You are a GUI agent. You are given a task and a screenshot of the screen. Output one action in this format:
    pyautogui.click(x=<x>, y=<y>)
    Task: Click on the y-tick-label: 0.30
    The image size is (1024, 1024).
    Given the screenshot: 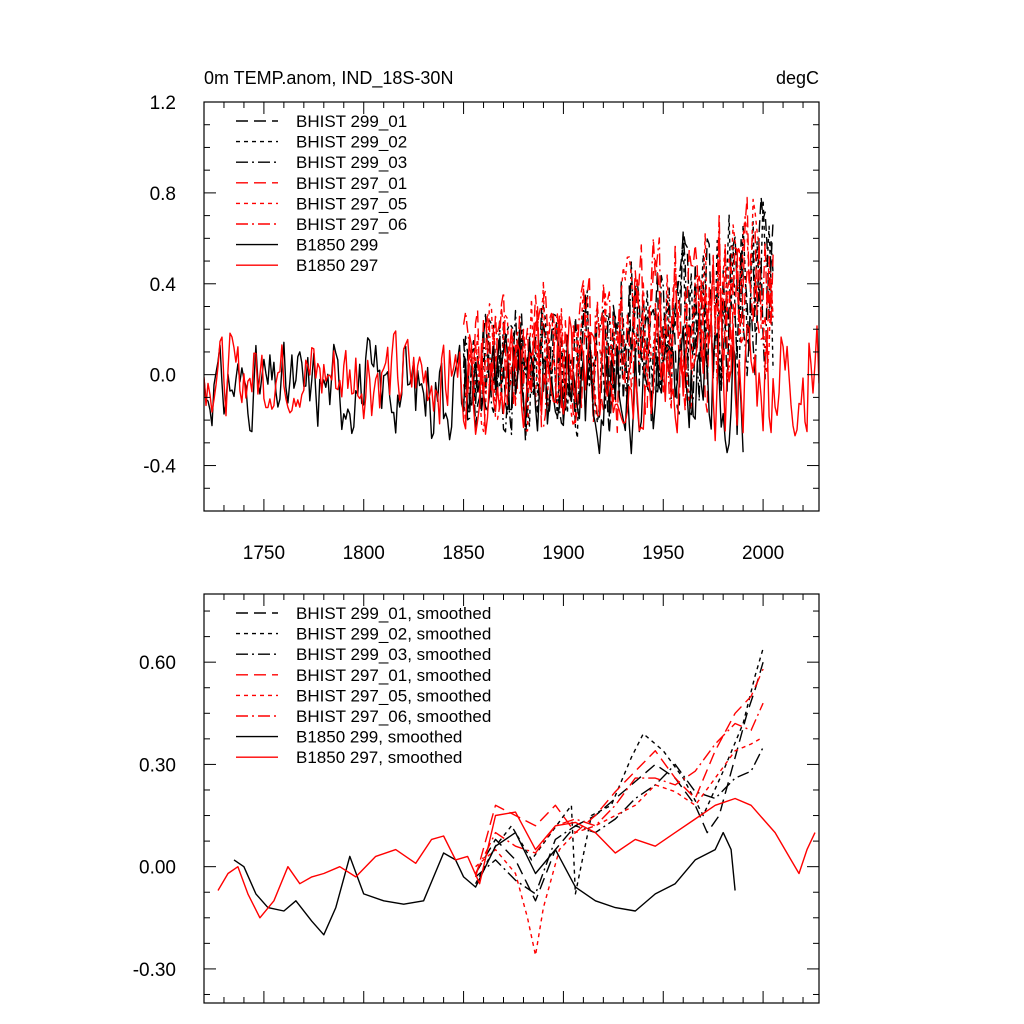 What is the action you would take?
    pyautogui.click(x=157, y=765)
    